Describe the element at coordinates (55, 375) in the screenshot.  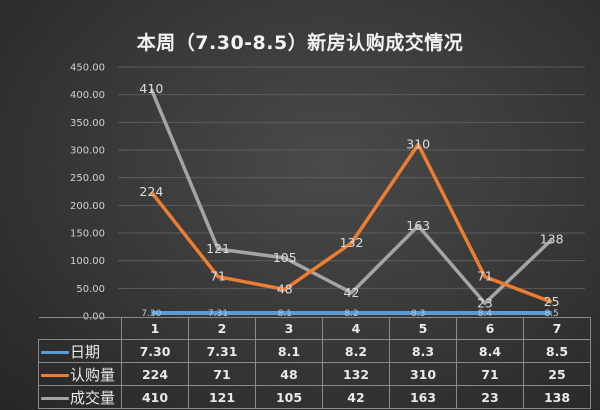
I see `legend-swatch-orange-icon` at that location.